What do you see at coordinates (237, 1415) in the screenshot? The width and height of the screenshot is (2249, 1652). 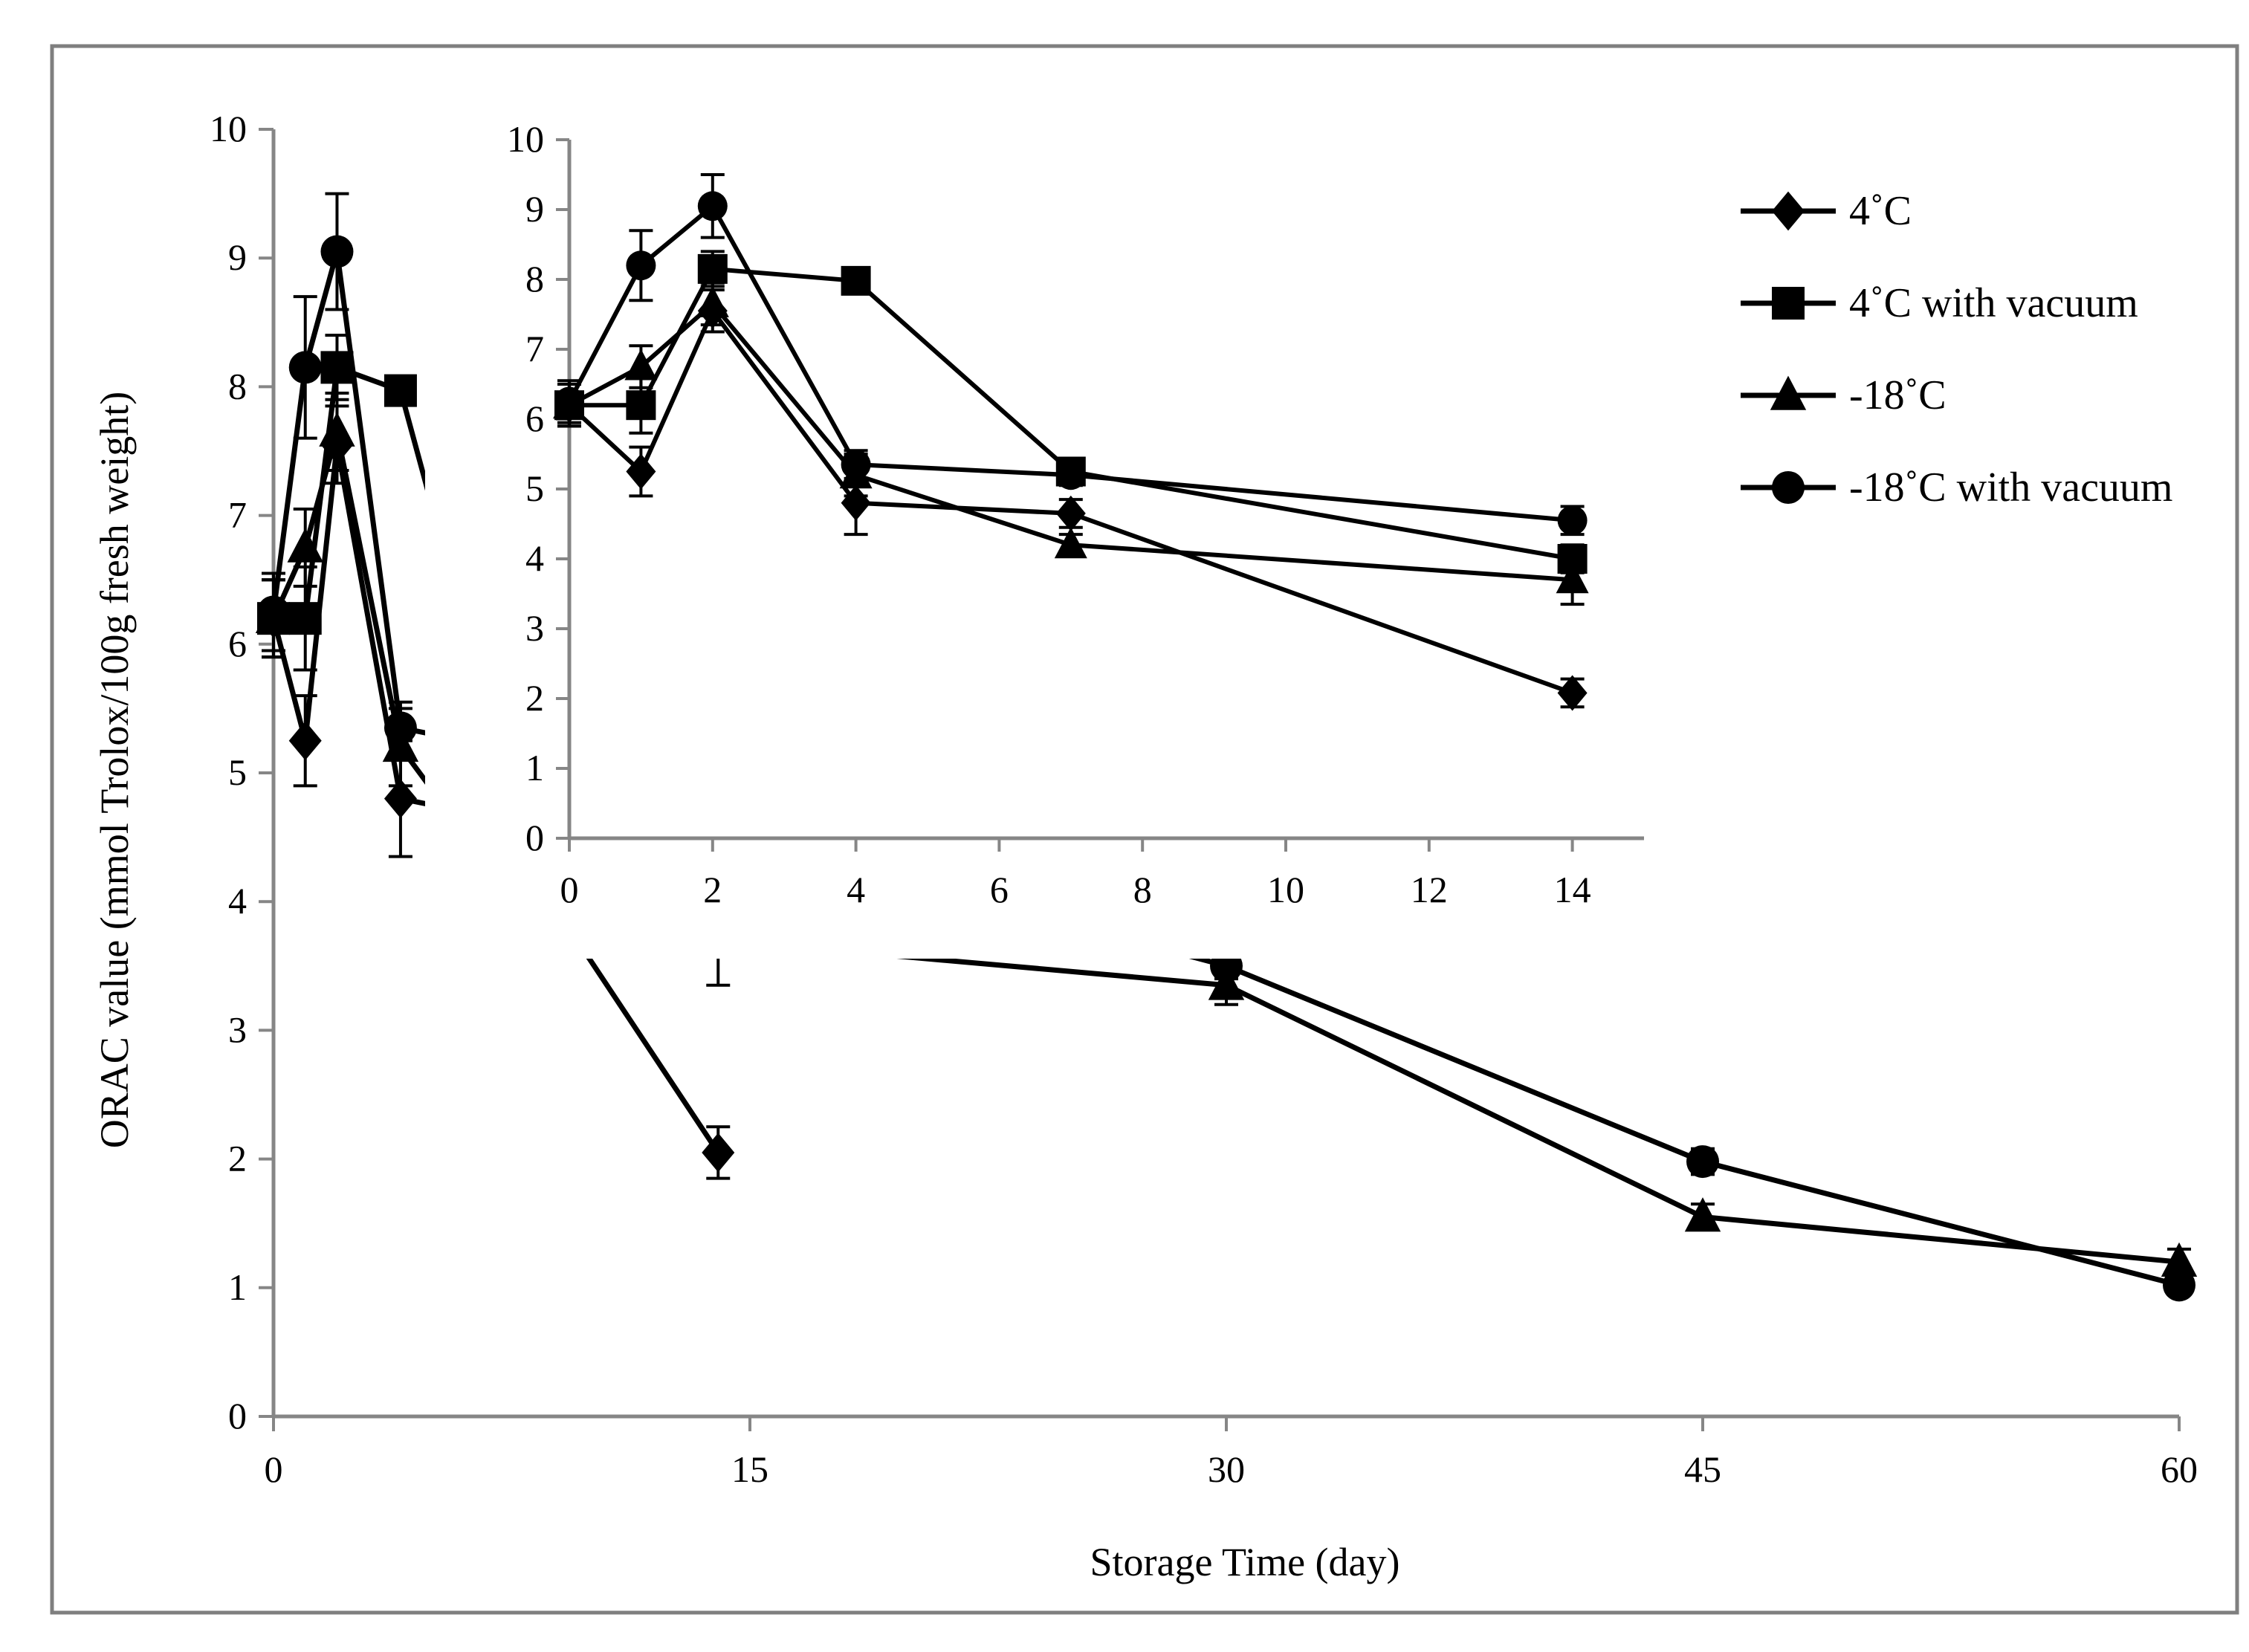 I see `main-y-tick-label: 0` at bounding box center [237, 1415].